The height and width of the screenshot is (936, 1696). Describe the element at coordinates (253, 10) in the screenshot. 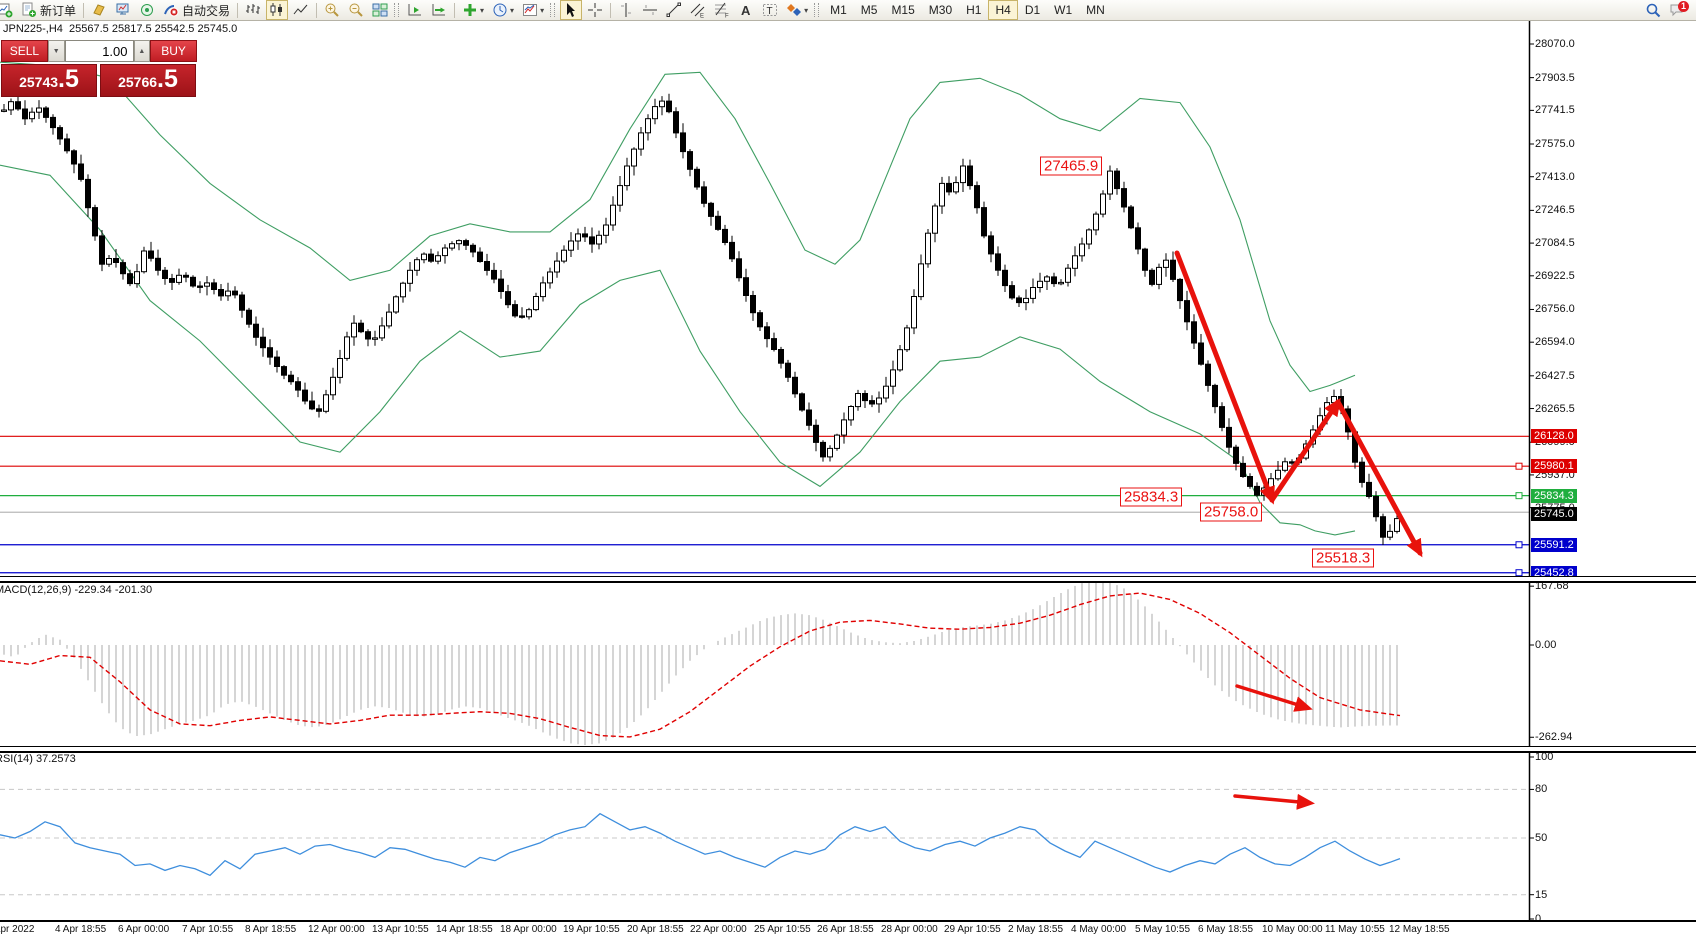

I see `bars-chart-button` at that location.